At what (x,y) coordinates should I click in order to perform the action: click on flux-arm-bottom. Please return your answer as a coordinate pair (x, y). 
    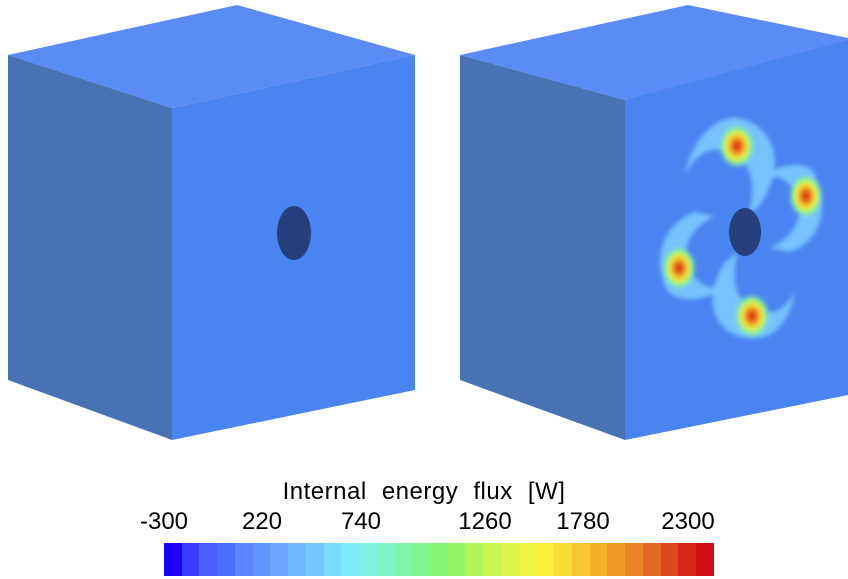
    Looking at the image, I should click on (753, 295).